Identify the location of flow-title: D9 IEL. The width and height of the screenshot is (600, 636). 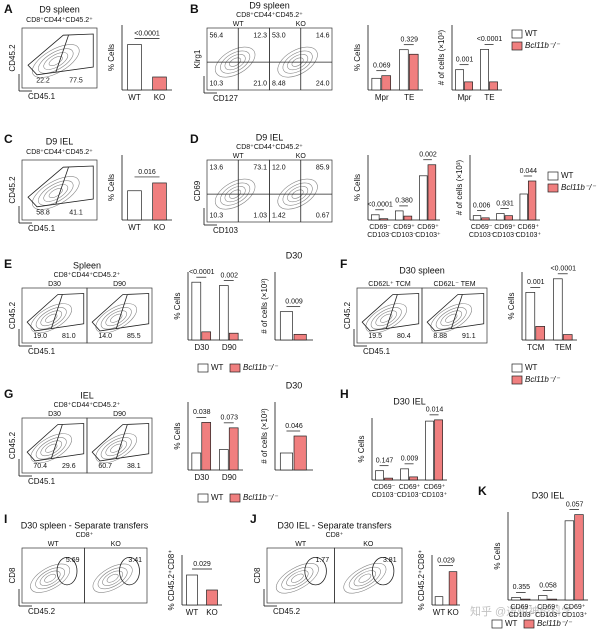
(60, 141).